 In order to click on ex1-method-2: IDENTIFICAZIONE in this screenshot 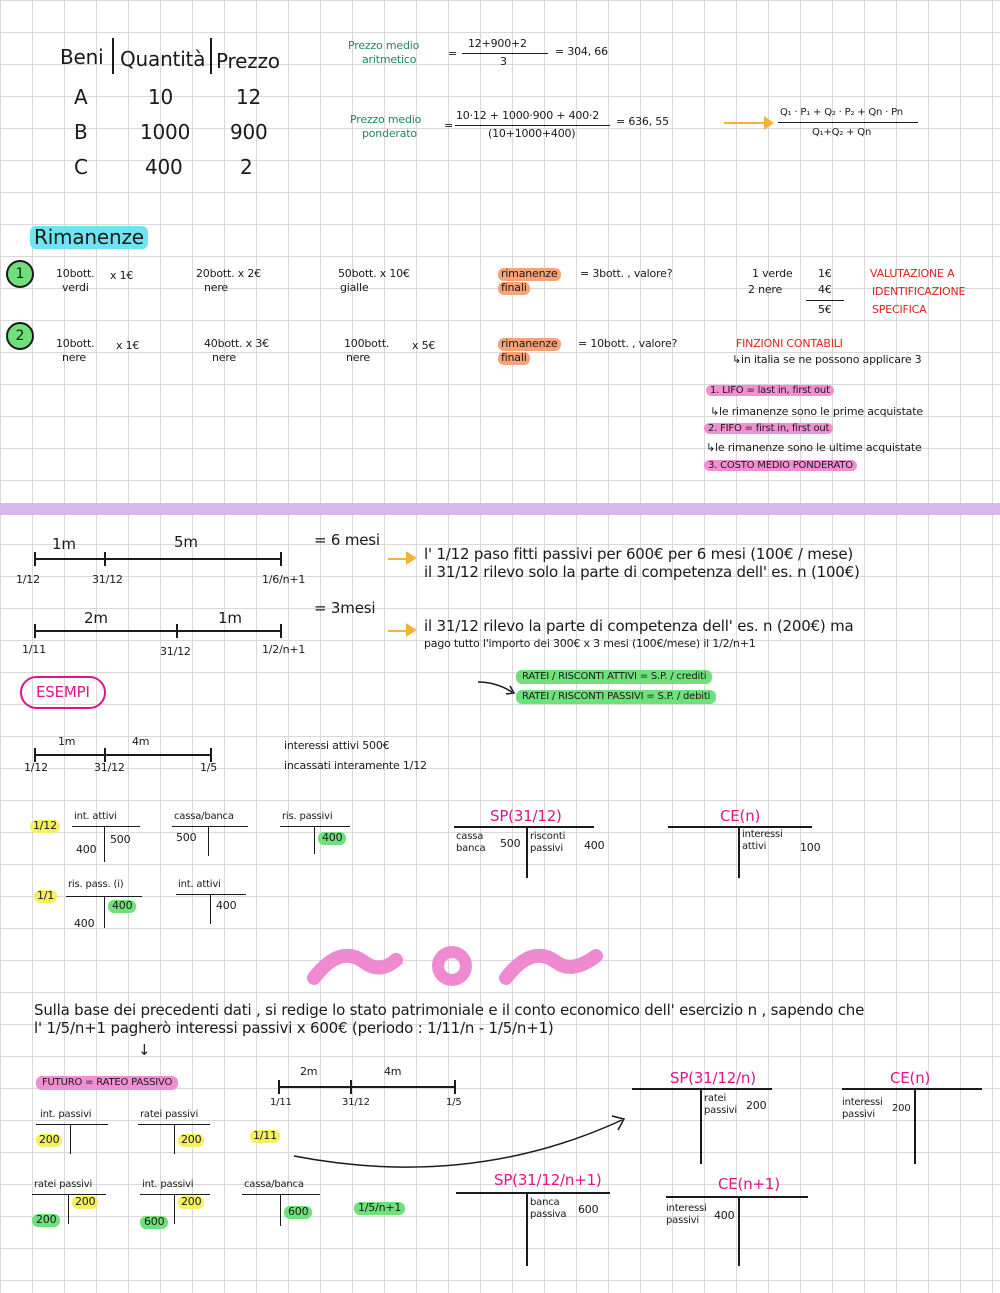, I will do `click(919, 291)`.